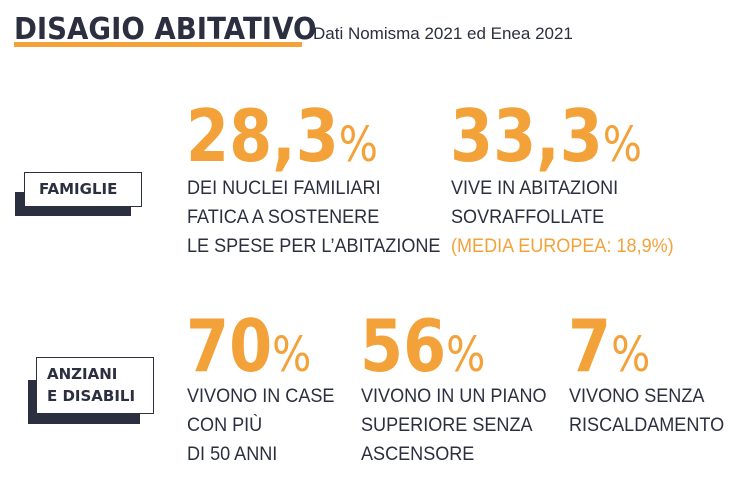  What do you see at coordinates (535, 188) in the screenshot?
I see `stat-line: VIVE IN ABITAZIONI` at bounding box center [535, 188].